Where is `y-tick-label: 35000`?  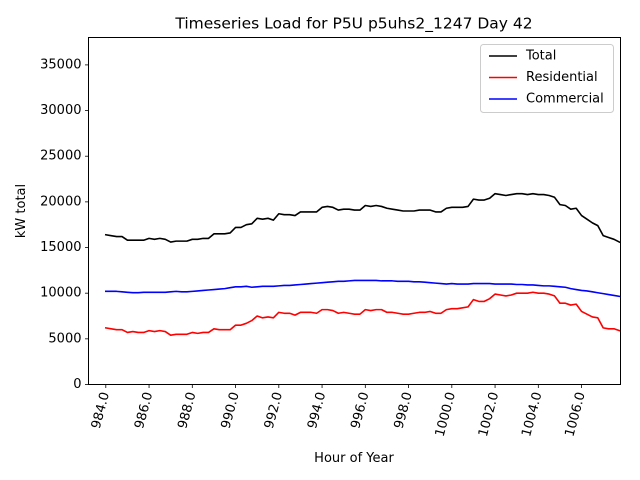 y-tick-label: 35000 is located at coordinates (60, 64).